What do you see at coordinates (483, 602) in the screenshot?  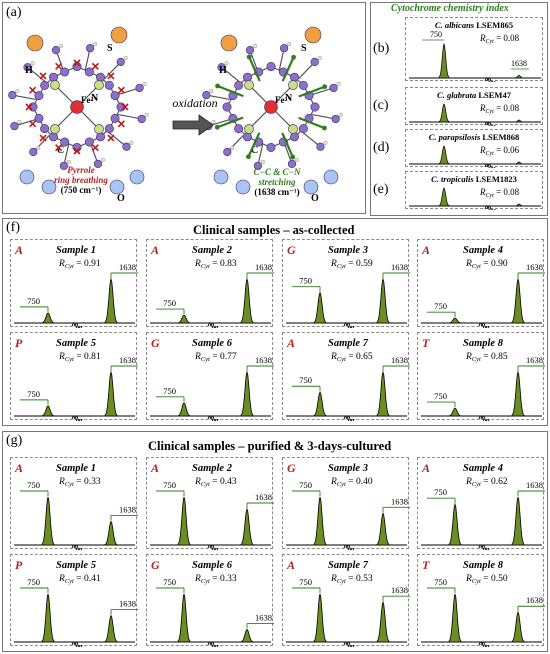 I see `sample-chart: T Sample 8 RCyt = 0.50 750 1638` at bounding box center [483, 602].